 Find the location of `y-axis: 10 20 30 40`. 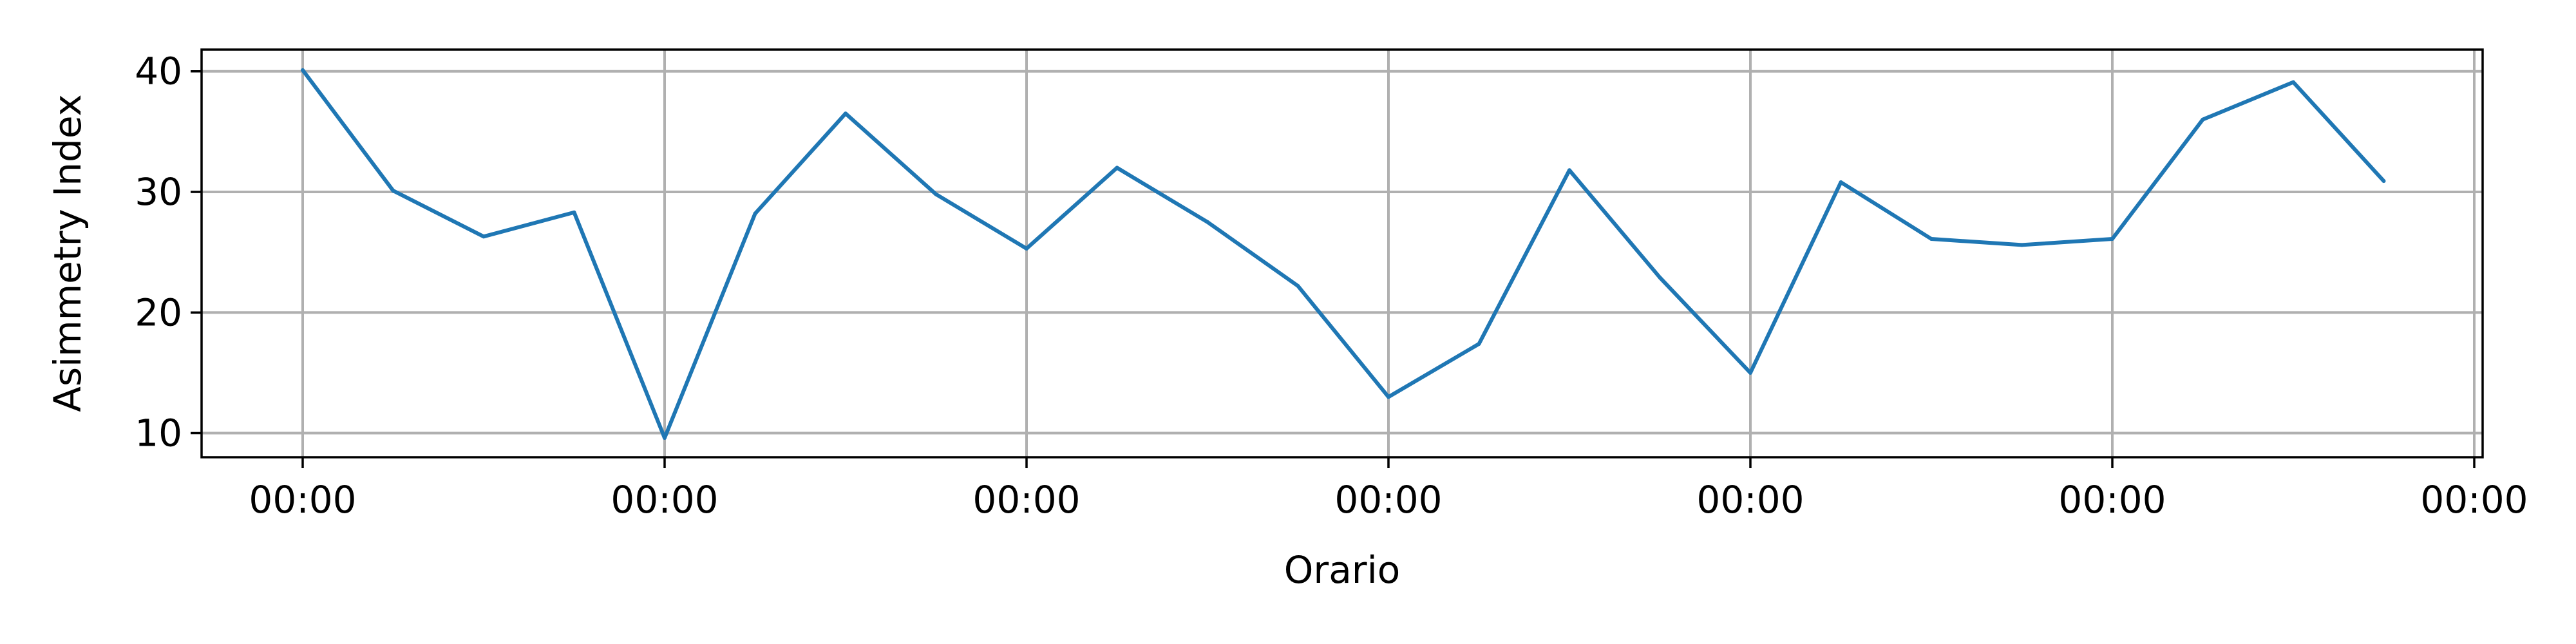

y-axis: 10 20 30 40 is located at coordinates (168, 253).